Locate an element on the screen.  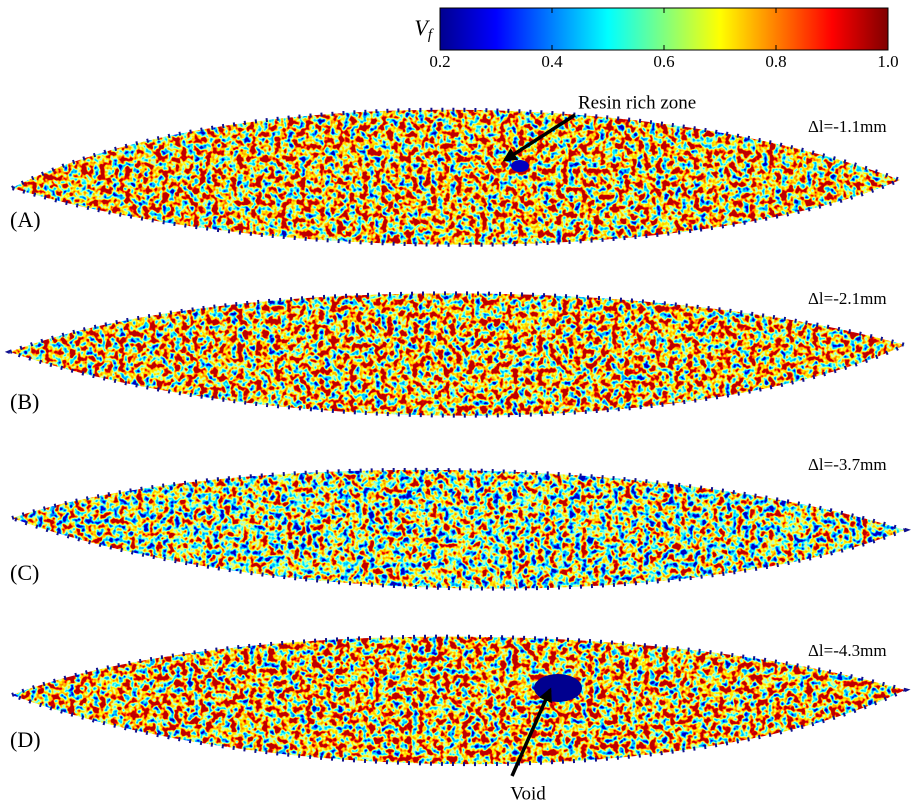
colorbar-tick-label: 0.2 is located at coordinates (439, 61).